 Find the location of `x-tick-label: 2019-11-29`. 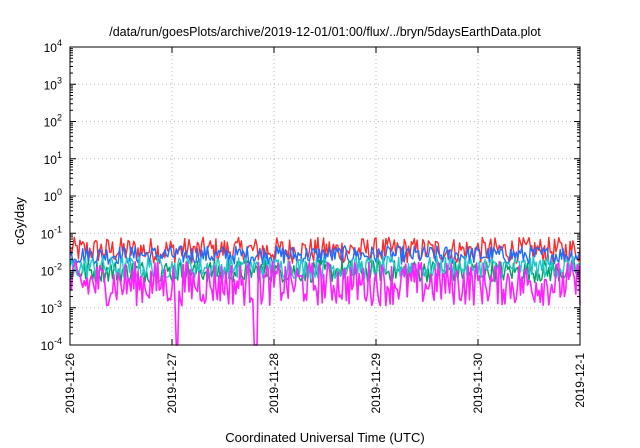

x-tick-label: 2019-11-29 is located at coordinates (376, 383).